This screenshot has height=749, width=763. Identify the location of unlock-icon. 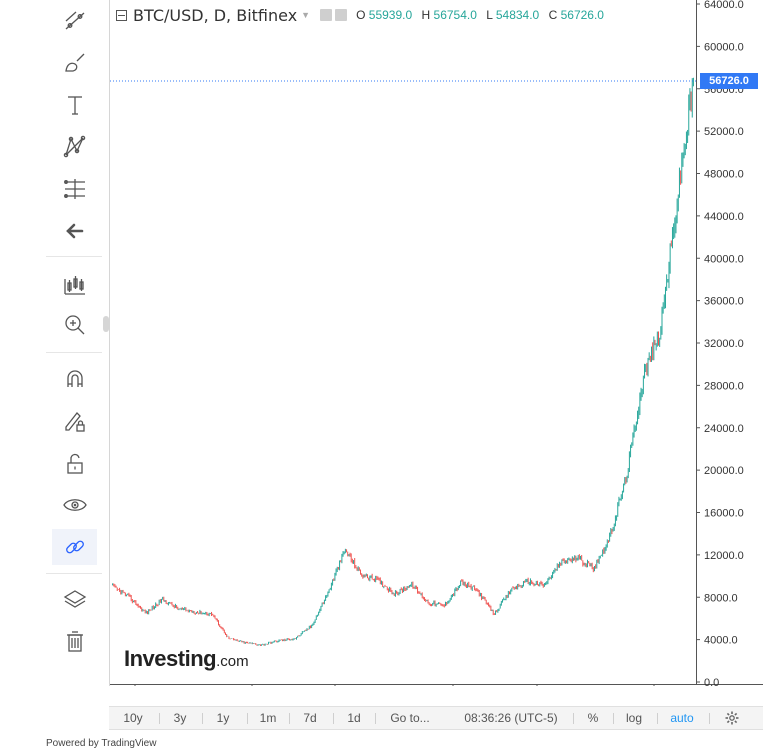
(74, 464).